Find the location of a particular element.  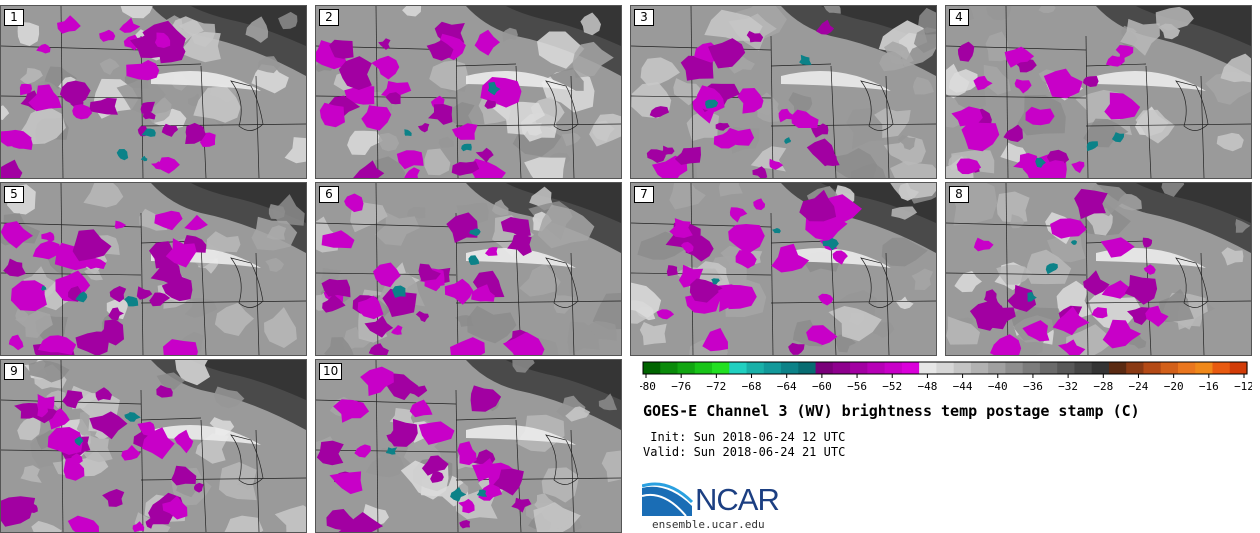

init-time: Init: Sun 2018-06-24 12 UTC is located at coordinates (744, 437).